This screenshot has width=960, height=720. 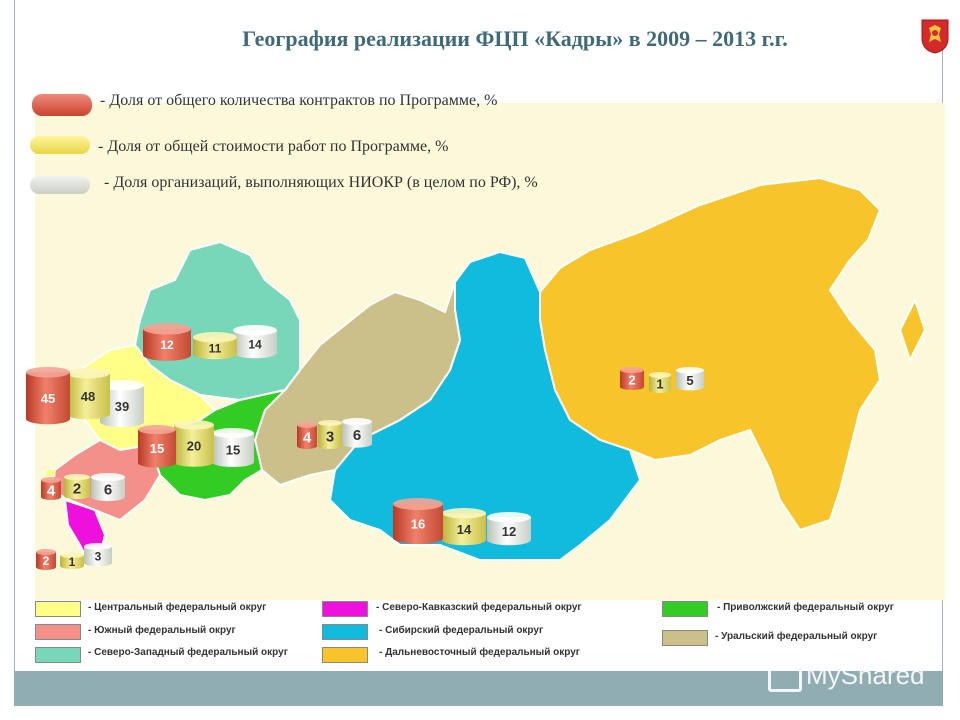 I want to click on cylinder-contracts-3: 4, so click(x=307, y=435).